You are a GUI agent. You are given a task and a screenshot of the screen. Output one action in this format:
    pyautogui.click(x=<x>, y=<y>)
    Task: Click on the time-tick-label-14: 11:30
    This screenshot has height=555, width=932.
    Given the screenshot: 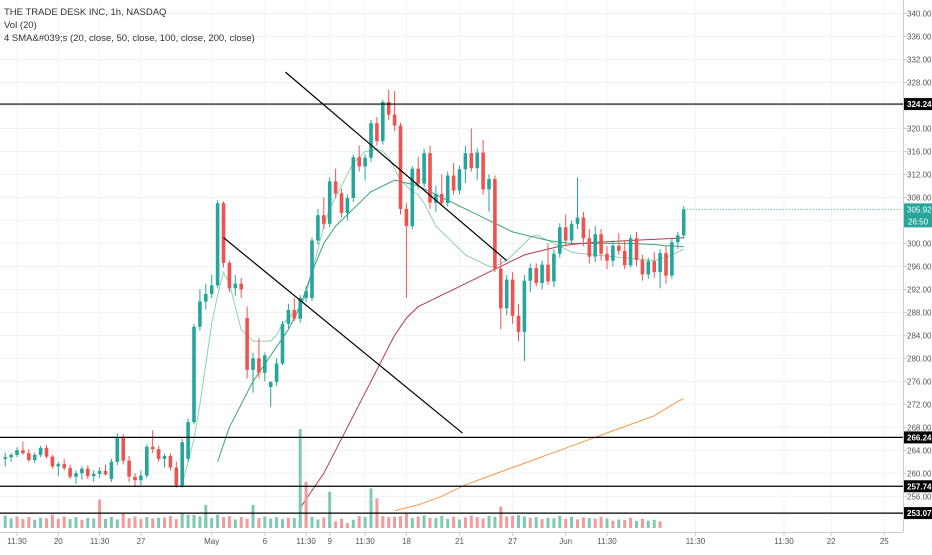 What is the action you would take?
    pyautogui.click(x=696, y=541)
    